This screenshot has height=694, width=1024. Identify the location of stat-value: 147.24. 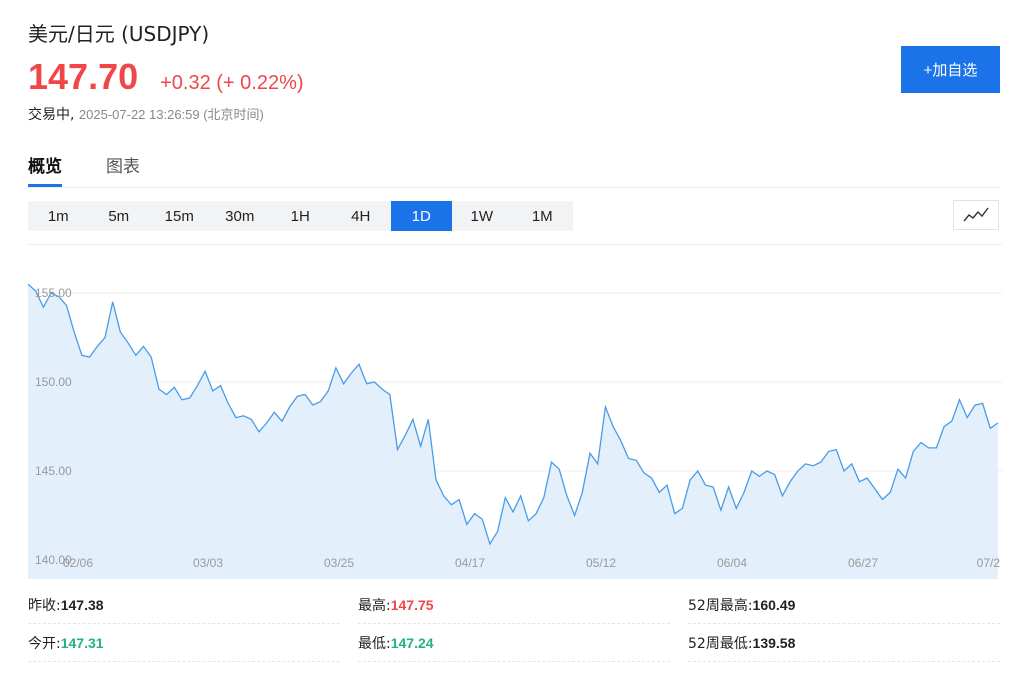
(412, 642).